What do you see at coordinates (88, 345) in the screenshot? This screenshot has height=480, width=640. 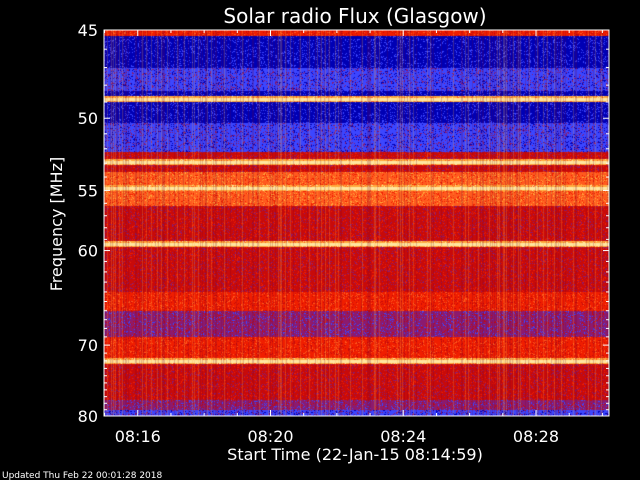 I see `y-tick-label: 70` at bounding box center [88, 345].